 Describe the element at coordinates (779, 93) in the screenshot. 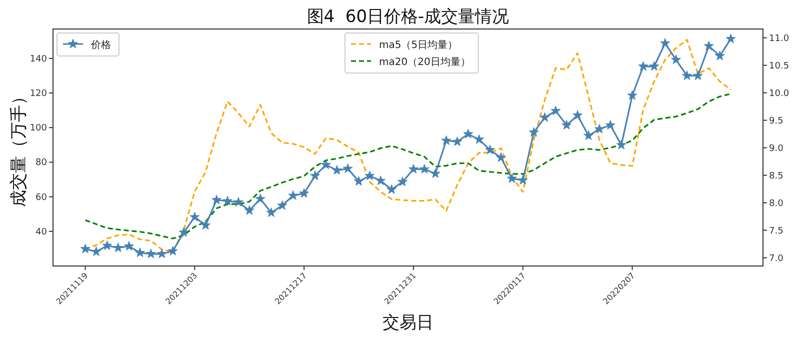

I see `y2-tick-label: 10.0` at that location.